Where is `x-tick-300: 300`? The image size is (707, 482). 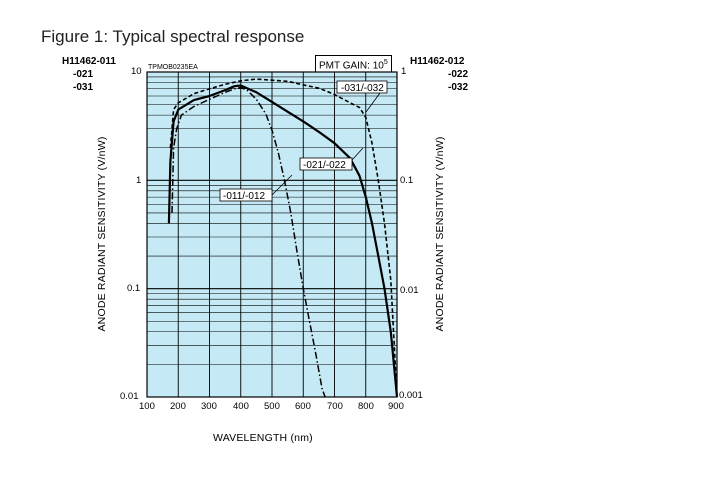 x-tick-300: 300 is located at coordinates (209, 406).